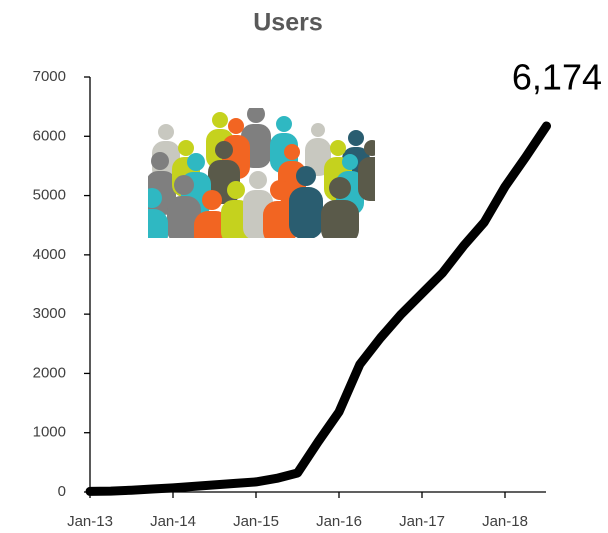 This screenshot has height=533, width=608. Describe the element at coordinates (422, 521) in the screenshot. I see `x-tick-label: Jan-17` at that location.